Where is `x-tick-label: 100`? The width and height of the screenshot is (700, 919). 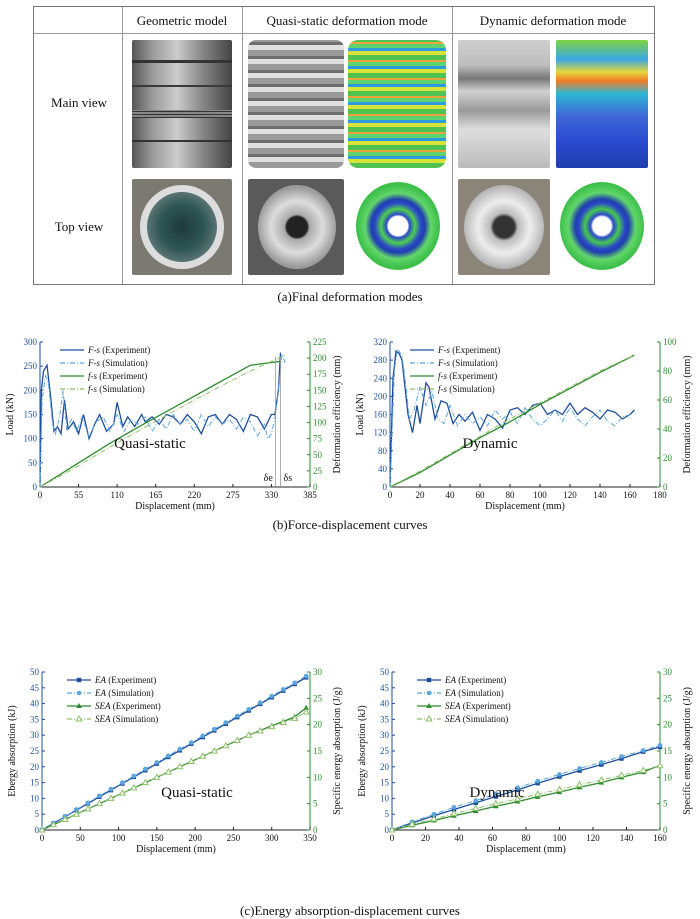
x-tick-label: 100 is located at coordinates (560, 838).